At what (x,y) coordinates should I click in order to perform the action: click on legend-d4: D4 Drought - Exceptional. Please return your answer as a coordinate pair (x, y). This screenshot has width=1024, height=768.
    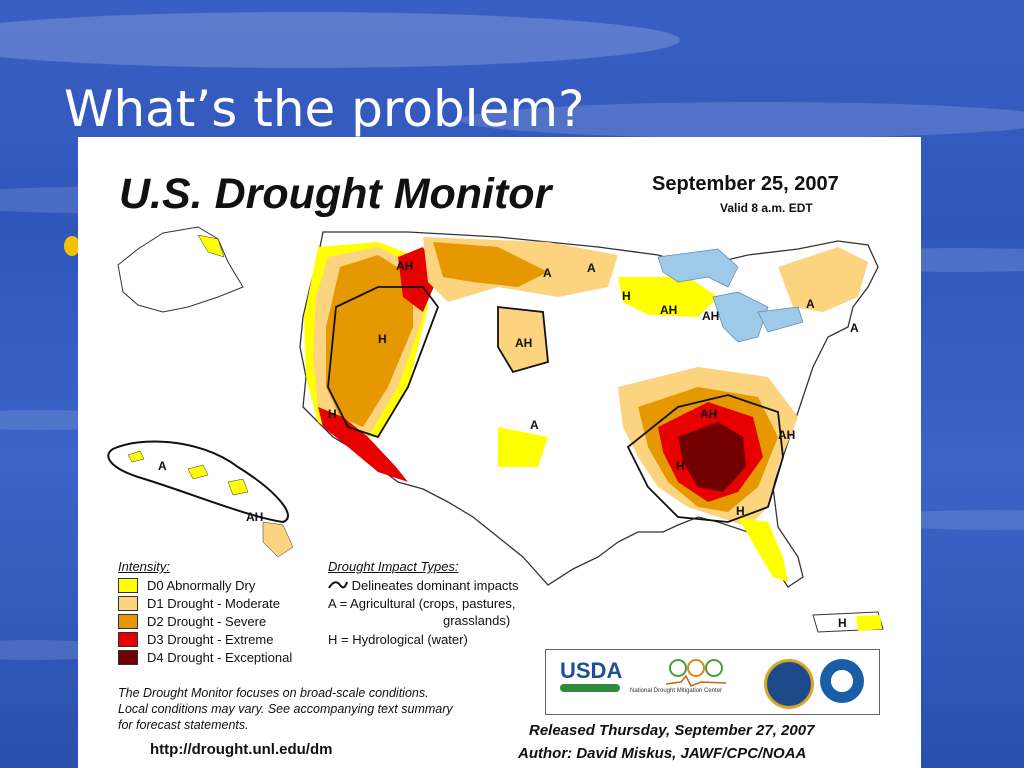
    Looking at the image, I should click on (205, 657).